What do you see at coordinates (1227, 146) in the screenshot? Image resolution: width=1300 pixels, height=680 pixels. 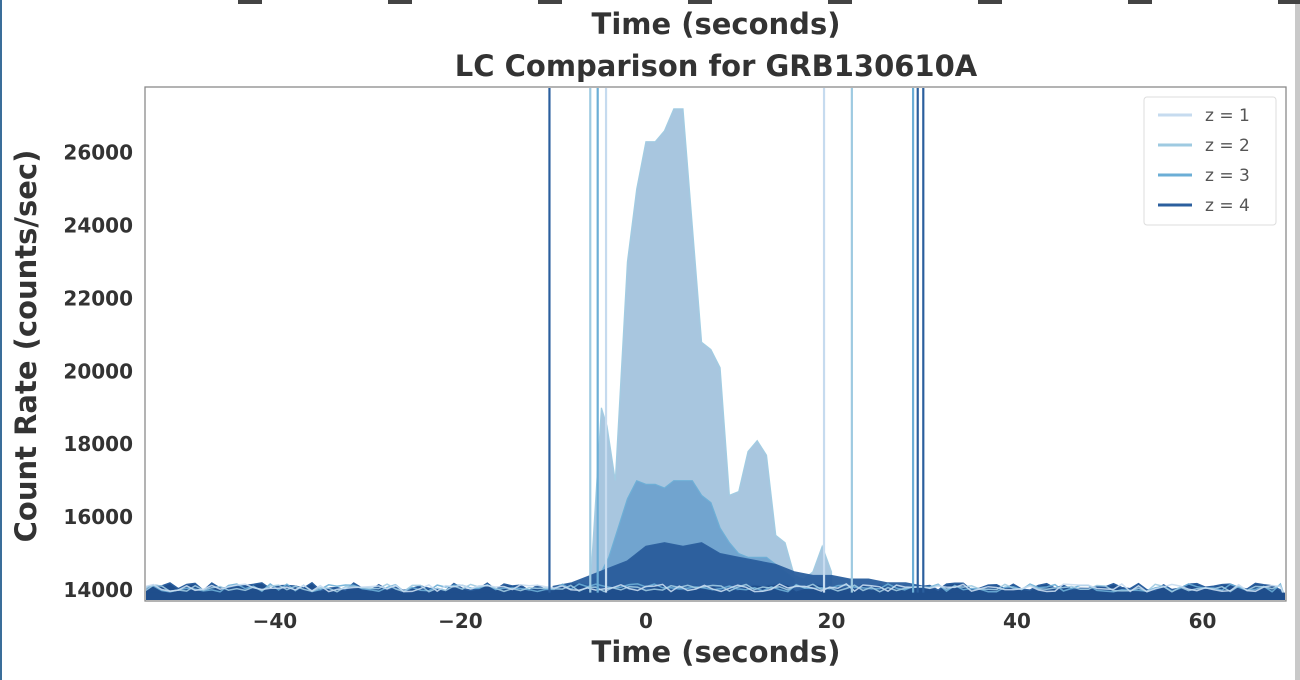 I see `legend-label-z2: z = 2` at bounding box center [1227, 146].